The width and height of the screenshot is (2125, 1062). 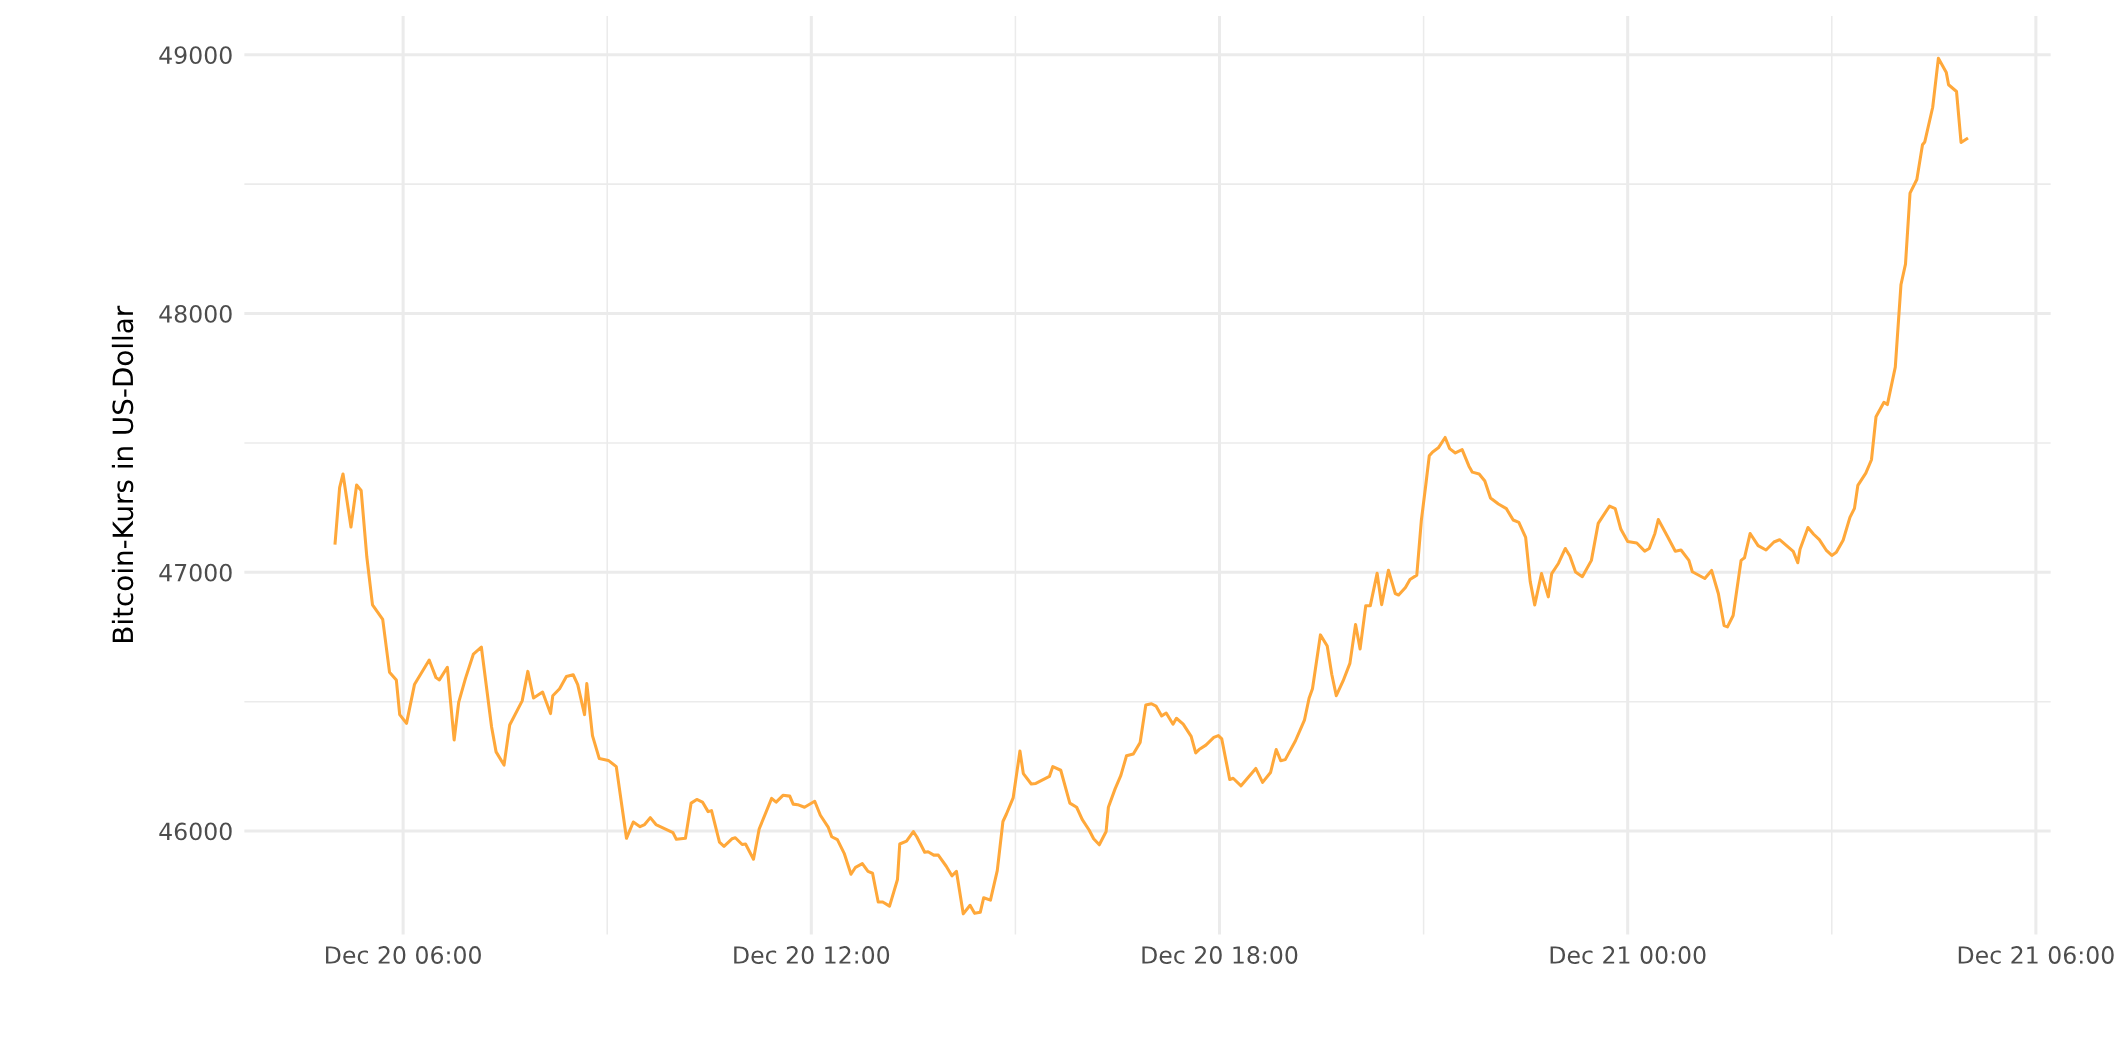 I want to click on x-tick-label: Dec 21 06:00, so click(x=2036, y=955).